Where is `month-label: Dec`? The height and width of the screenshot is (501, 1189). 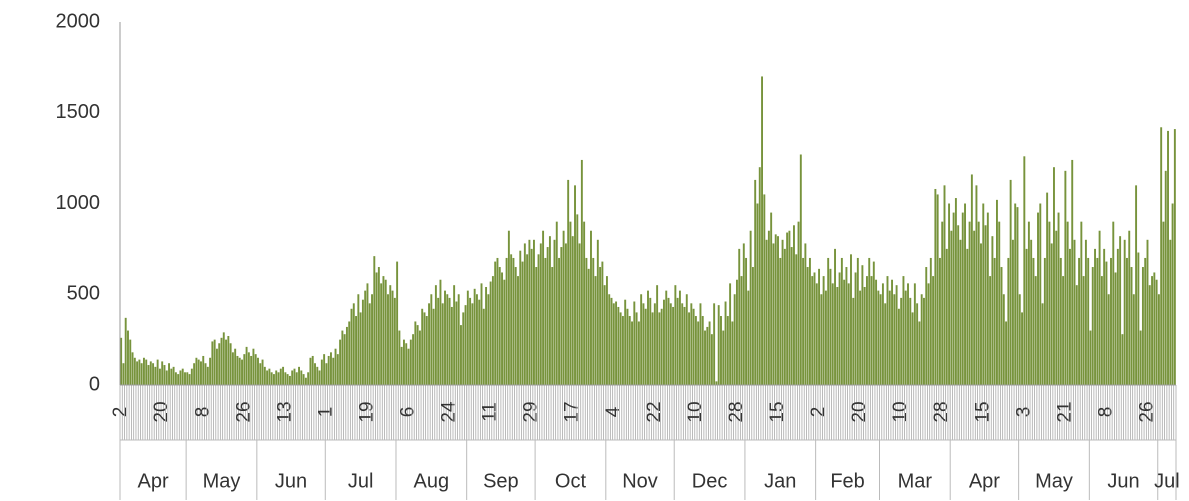 month-label: Dec is located at coordinates (710, 481).